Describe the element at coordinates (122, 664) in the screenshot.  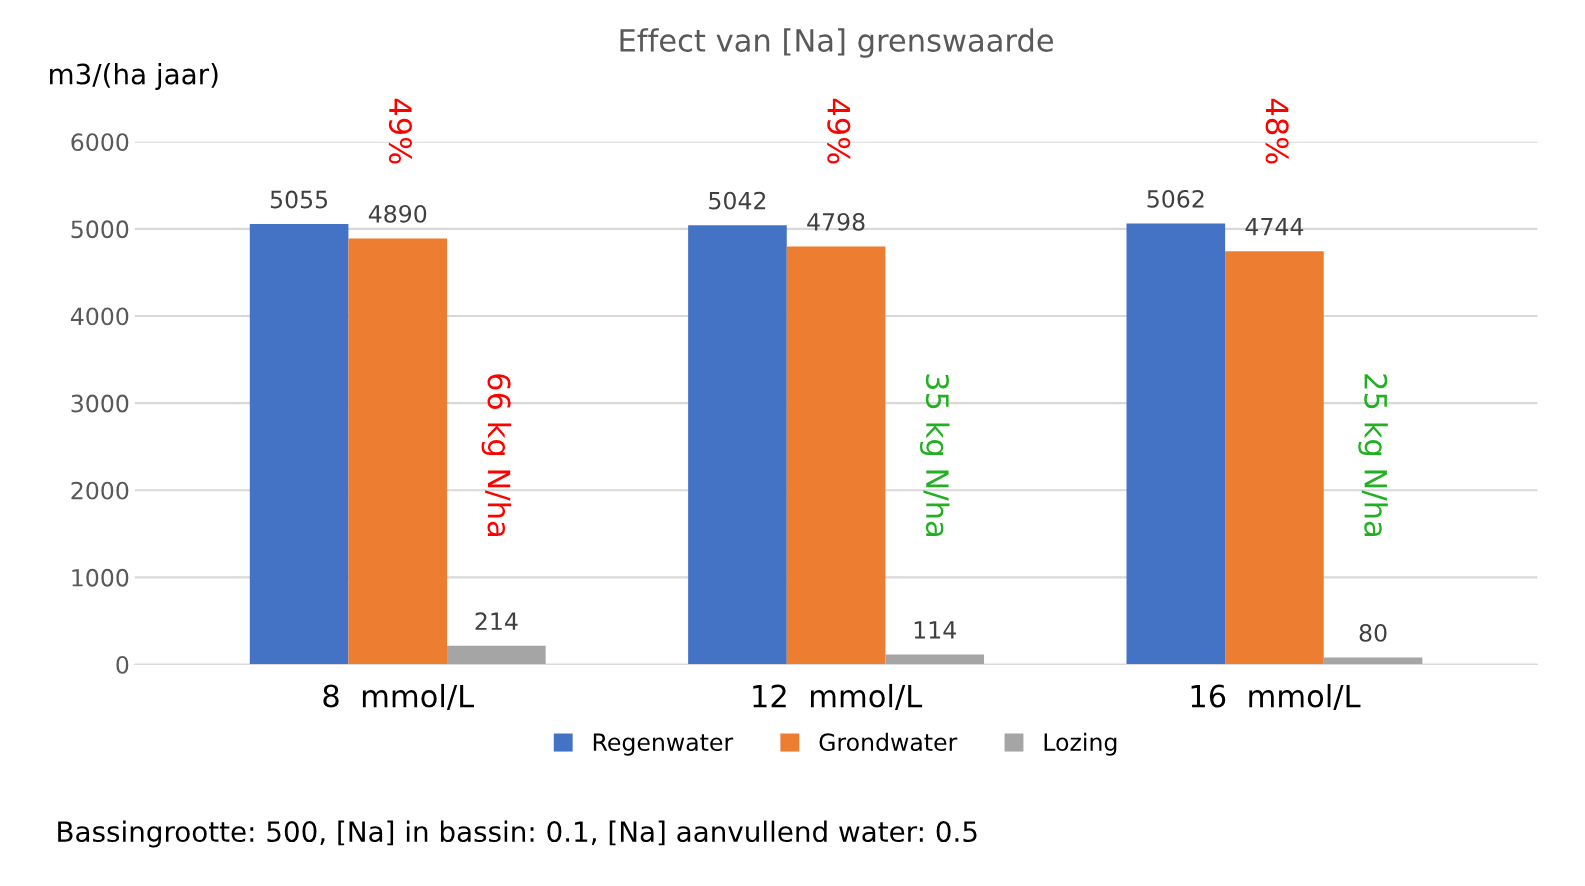
I see `y-tick-label: 0` at that location.